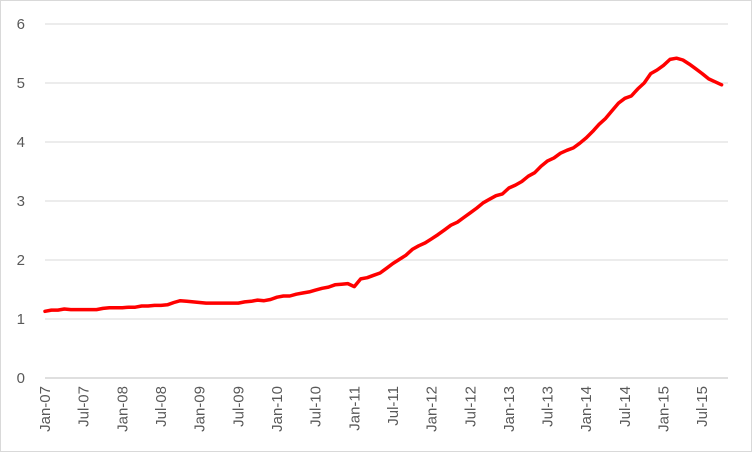 The height and width of the screenshot is (453, 752). Describe the element at coordinates (702, 406) in the screenshot. I see `x-tick-label: Jul-15` at that location.